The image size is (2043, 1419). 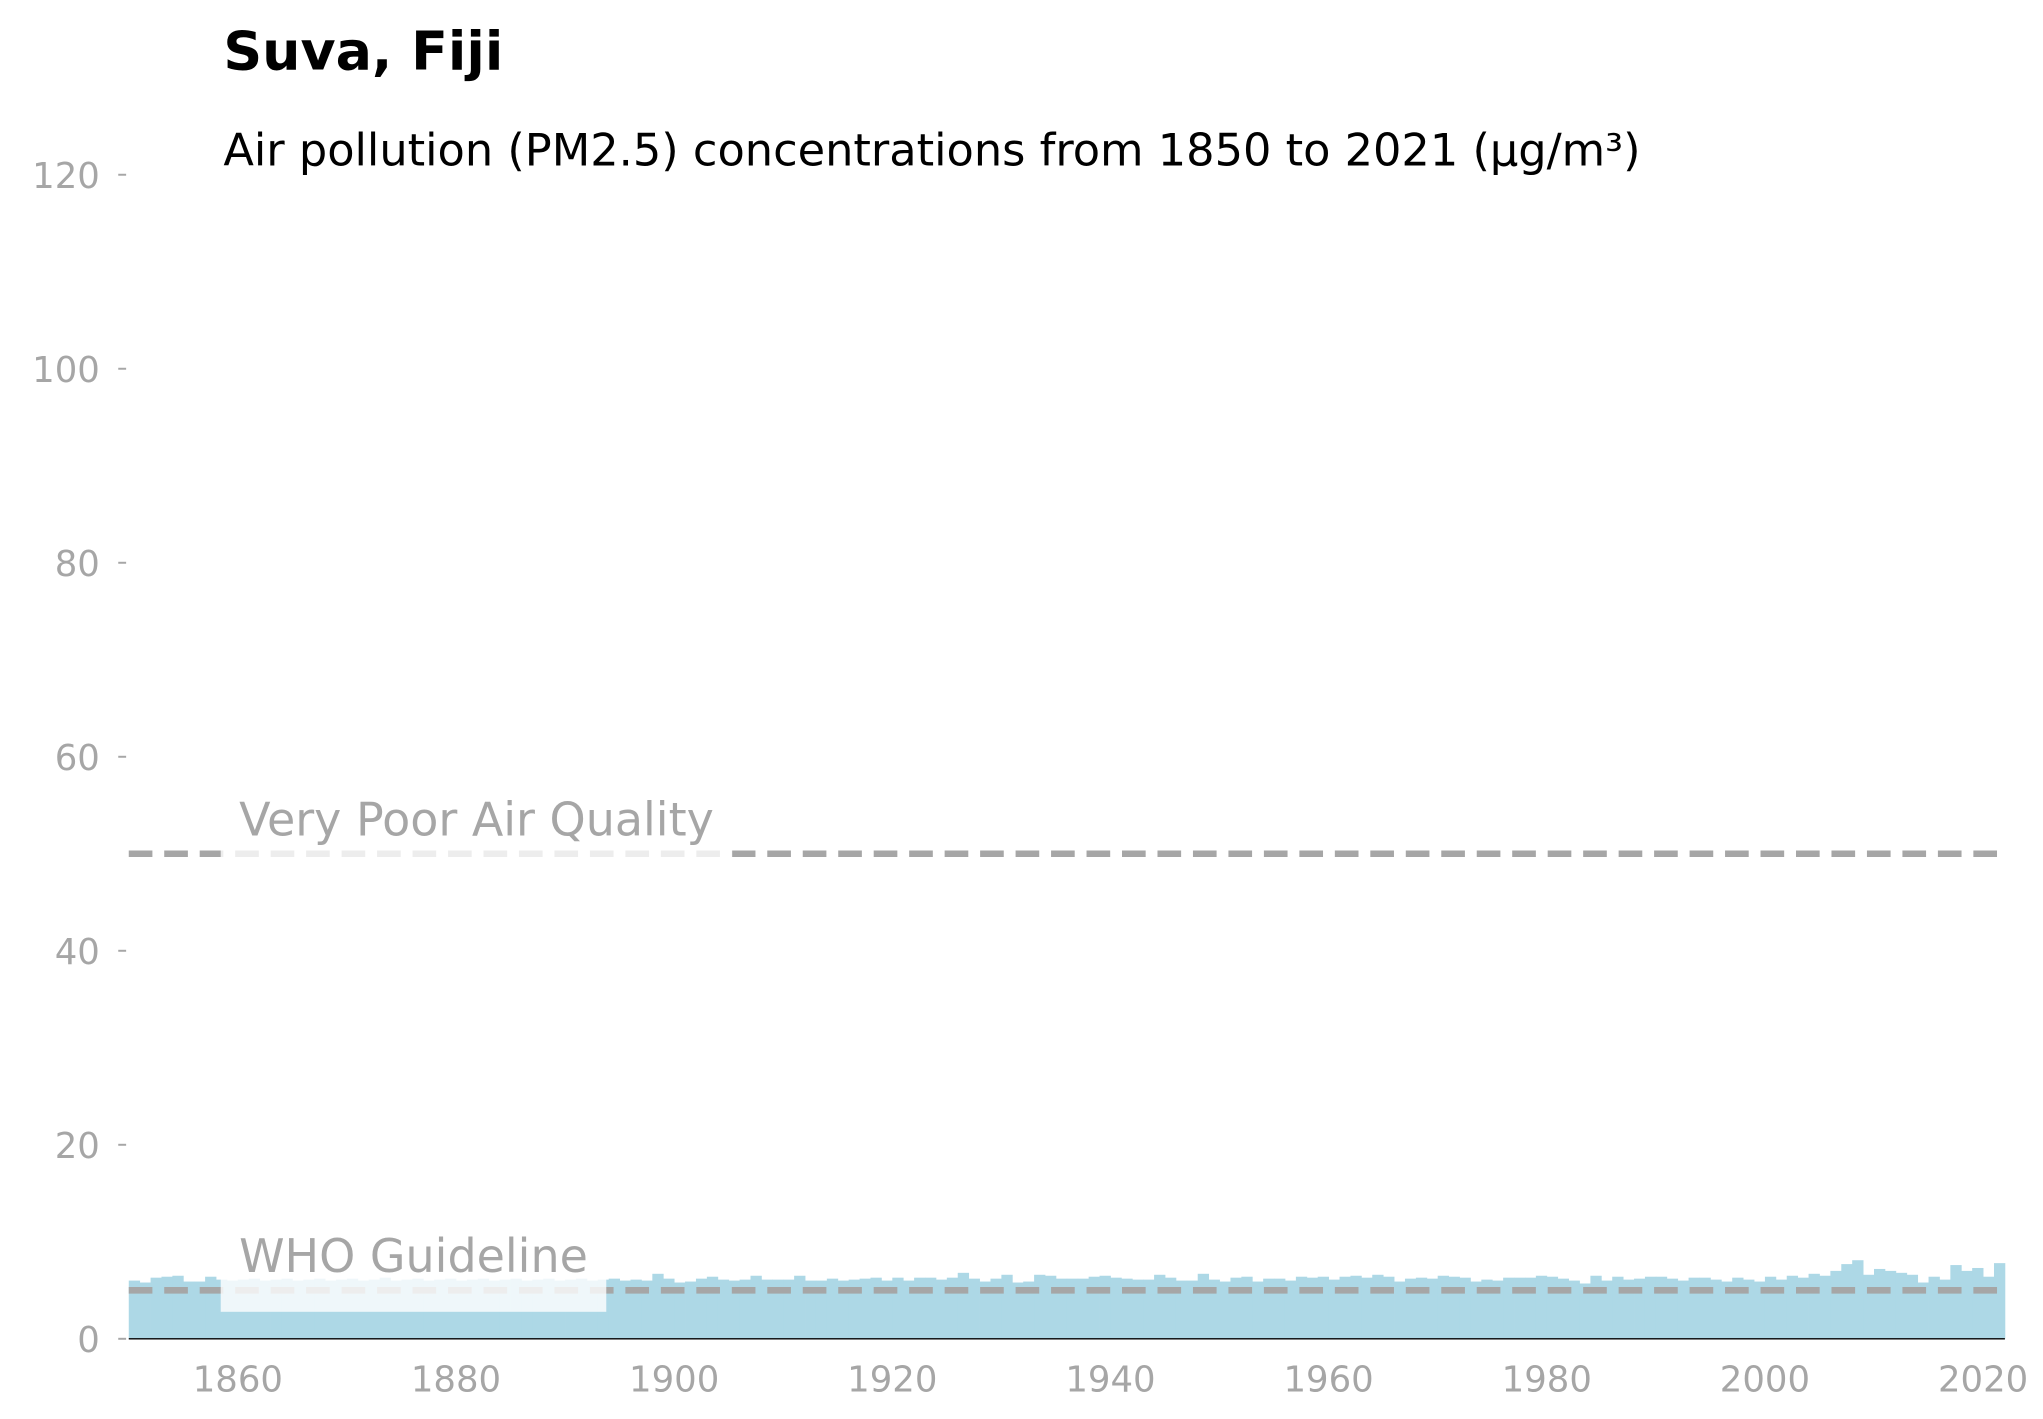 What do you see at coordinates (66, 370) in the screenshot?
I see `y-tick-label: 100` at bounding box center [66, 370].